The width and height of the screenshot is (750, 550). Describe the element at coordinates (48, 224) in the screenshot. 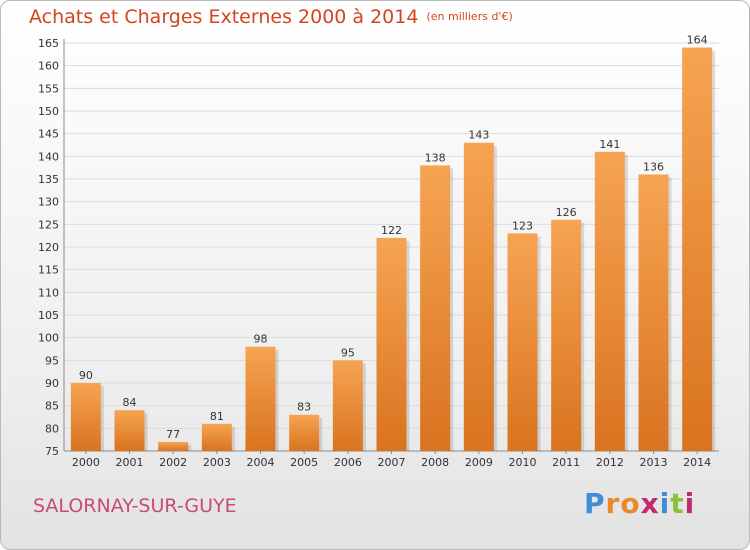

I see `y-tick-label: 125` at that location.